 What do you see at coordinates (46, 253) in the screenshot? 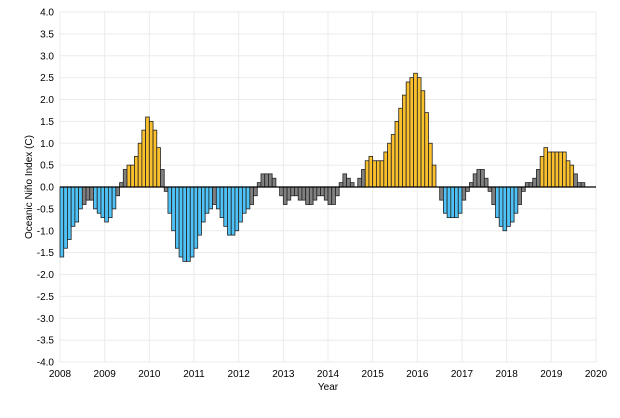
I see `y-tick-label: -1.5` at bounding box center [46, 253].